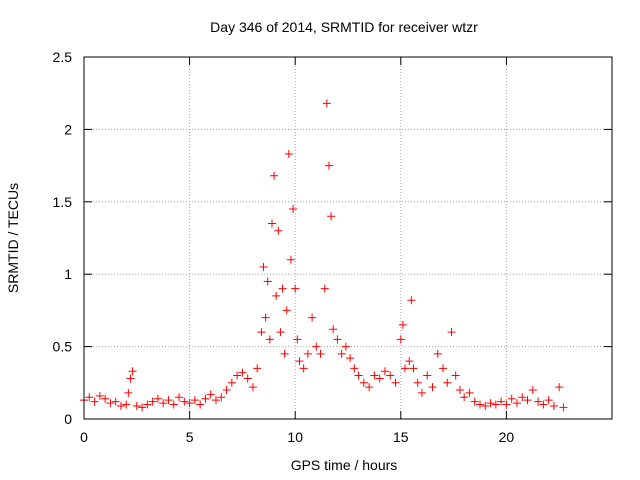  I want to click on x-tick-label: 10, so click(295, 437).